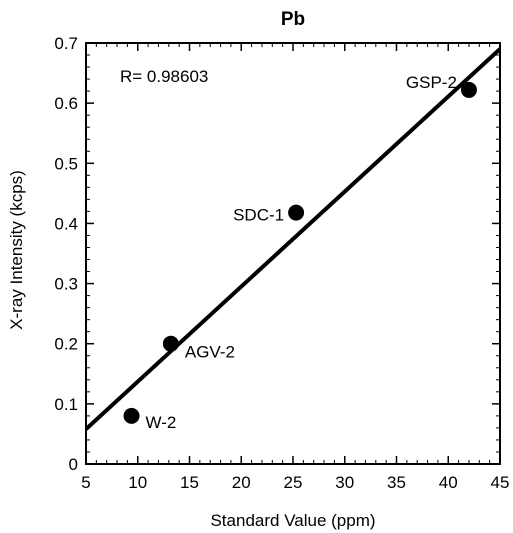 Image resolution: width=513 pixels, height=533 pixels. What do you see at coordinates (500, 482) in the screenshot?
I see `x-tick-label: 45` at bounding box center [500, 482].